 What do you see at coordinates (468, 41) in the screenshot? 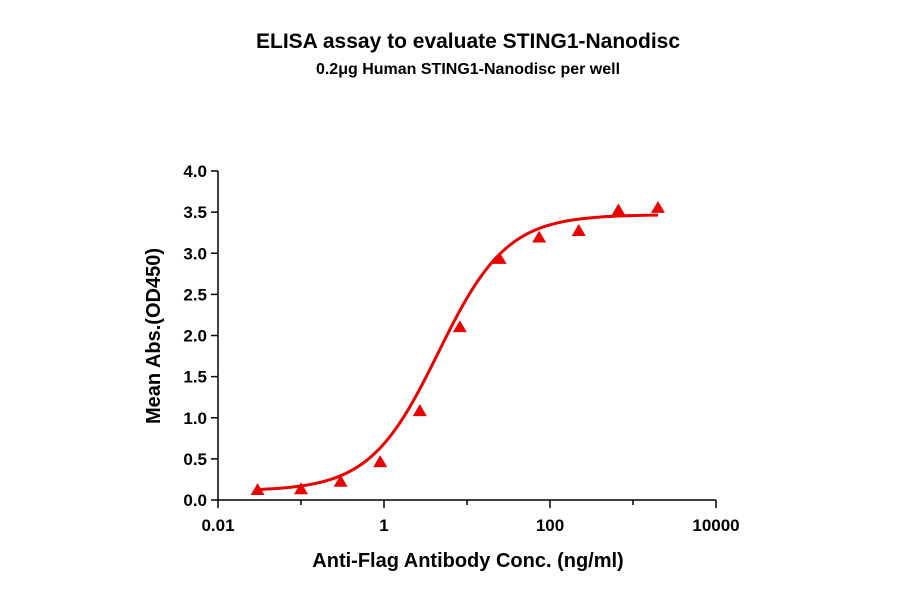
I see `chart-title: ELISA assay to evaluate STING1-Nanodisc` at bounding box center [468, 41].